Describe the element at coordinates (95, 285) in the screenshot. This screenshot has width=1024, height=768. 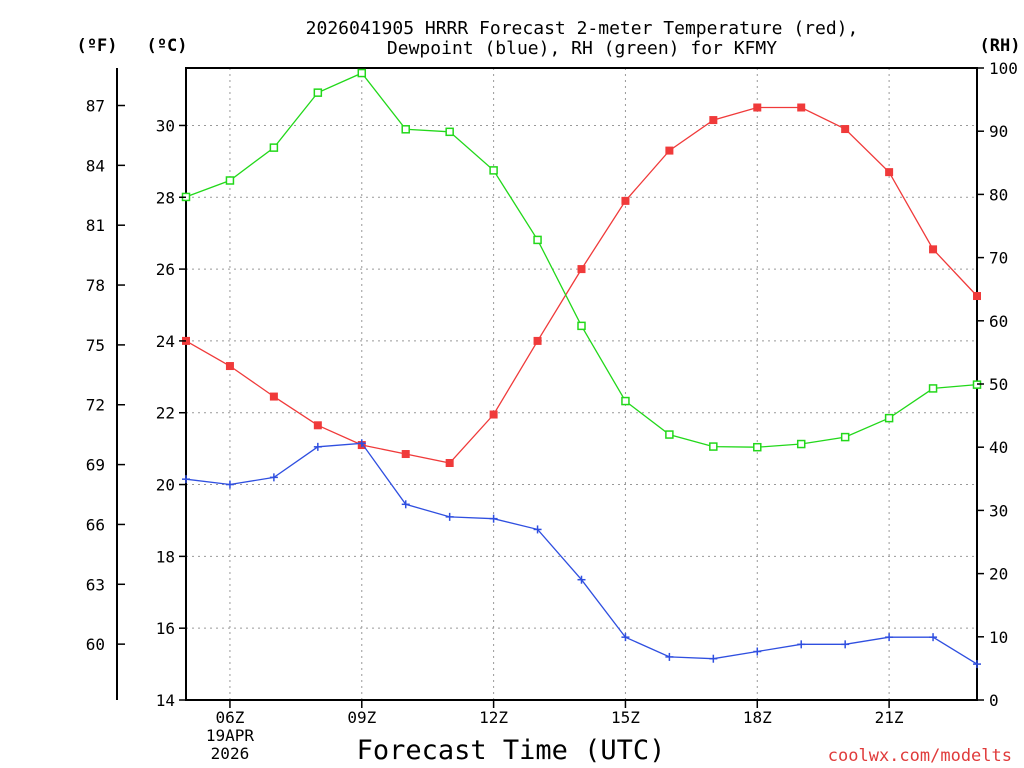
I see `fahrenheit-tick-label: 78` at that location.